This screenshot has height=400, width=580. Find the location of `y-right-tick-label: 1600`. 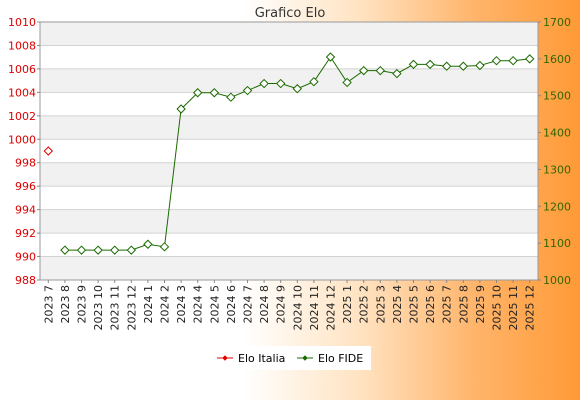

y-right-tick-label: 1600 is located at coordinates (557, 59).